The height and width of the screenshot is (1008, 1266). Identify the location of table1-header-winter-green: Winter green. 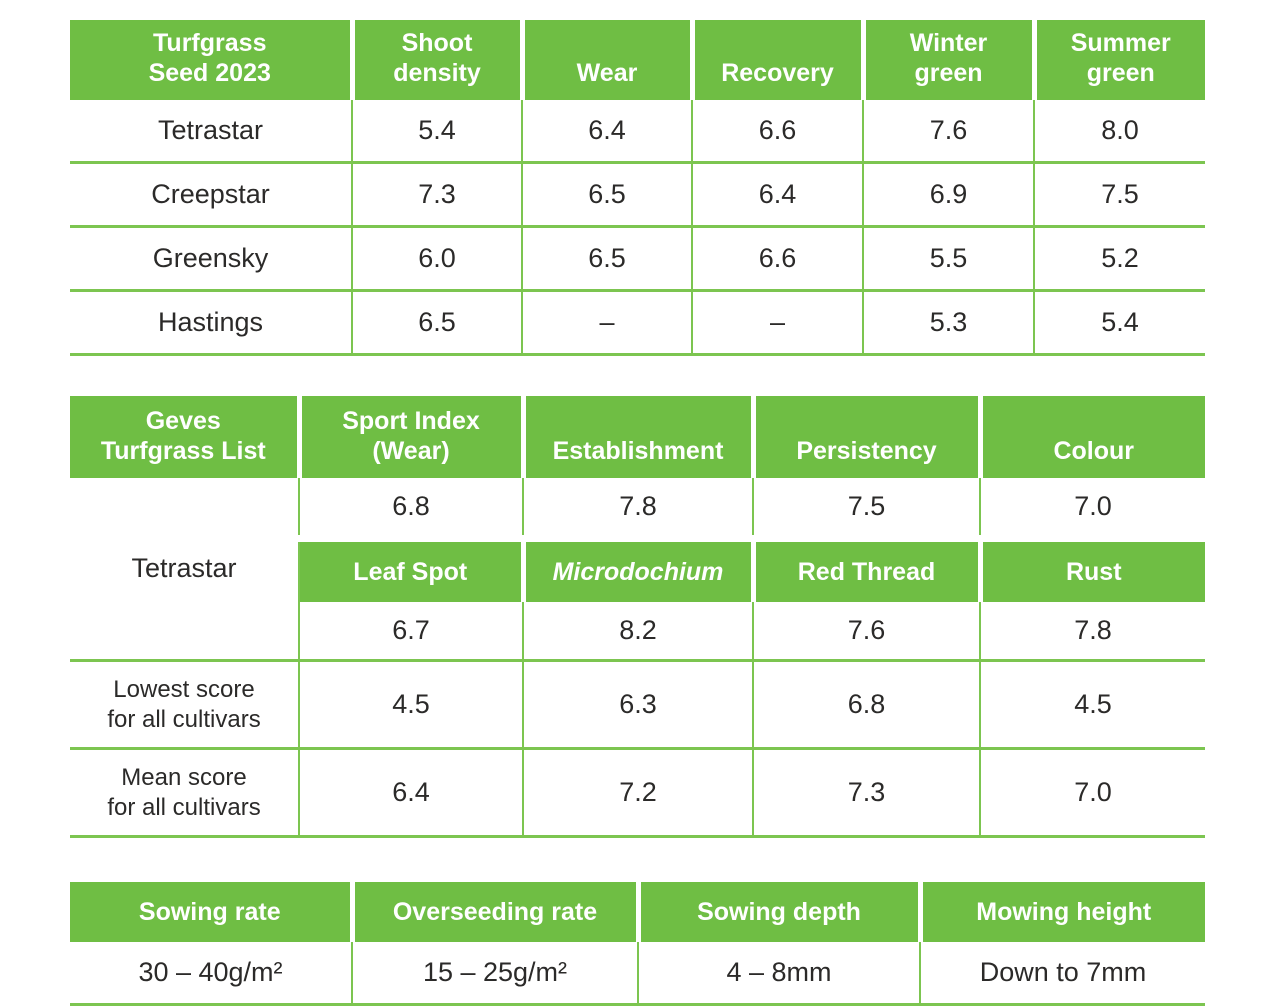
(947, 60).